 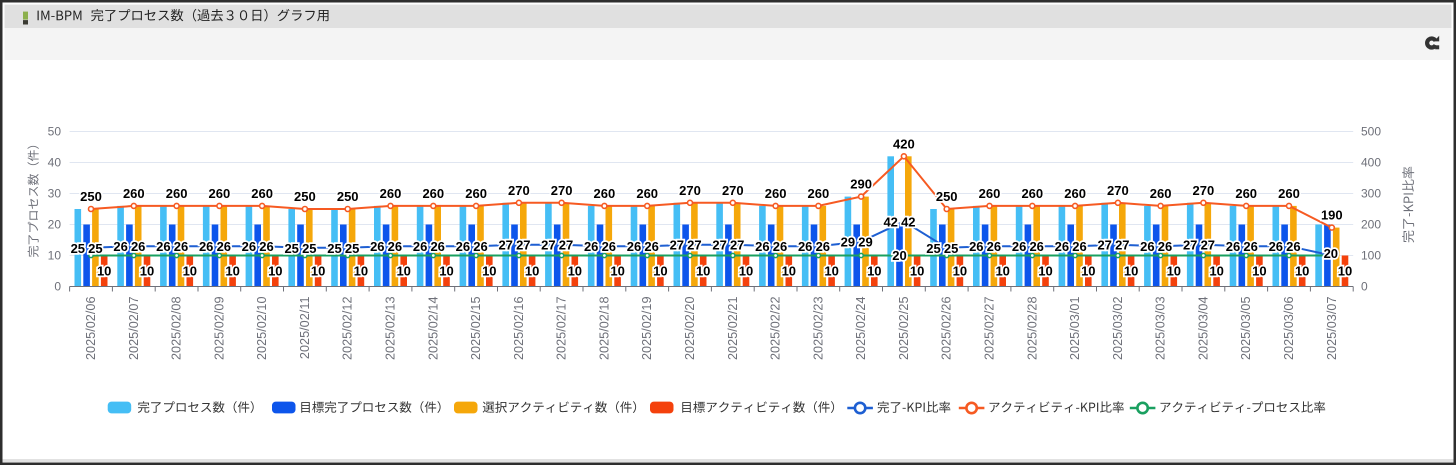 What do you see at coordinates (1371, 132) in the screenshot?
I see `svg-text: 500` at bounding box center [1371, 132].